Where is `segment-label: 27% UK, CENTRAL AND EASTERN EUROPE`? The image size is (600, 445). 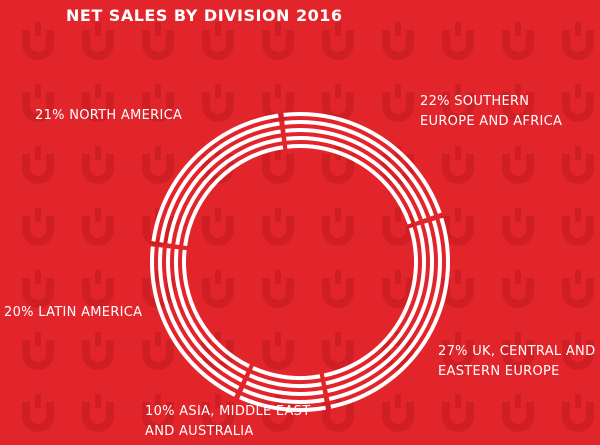 segment-label: 27% UK, CENTRAL AND EASTERN EUROPE is located at coordinates (518, 362).